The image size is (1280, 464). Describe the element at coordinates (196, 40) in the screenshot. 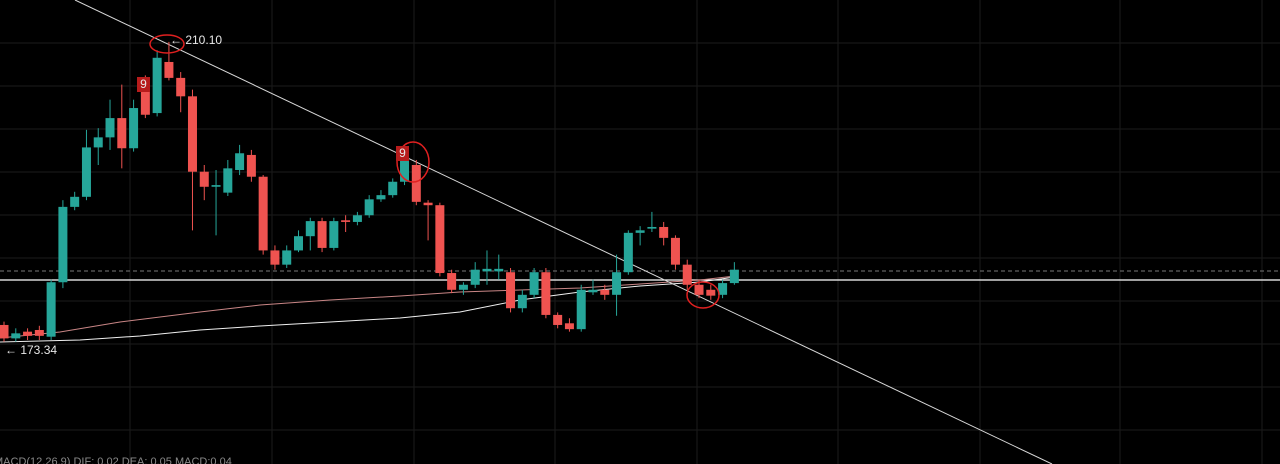

I see `high-label: ← 210.10` at that location.